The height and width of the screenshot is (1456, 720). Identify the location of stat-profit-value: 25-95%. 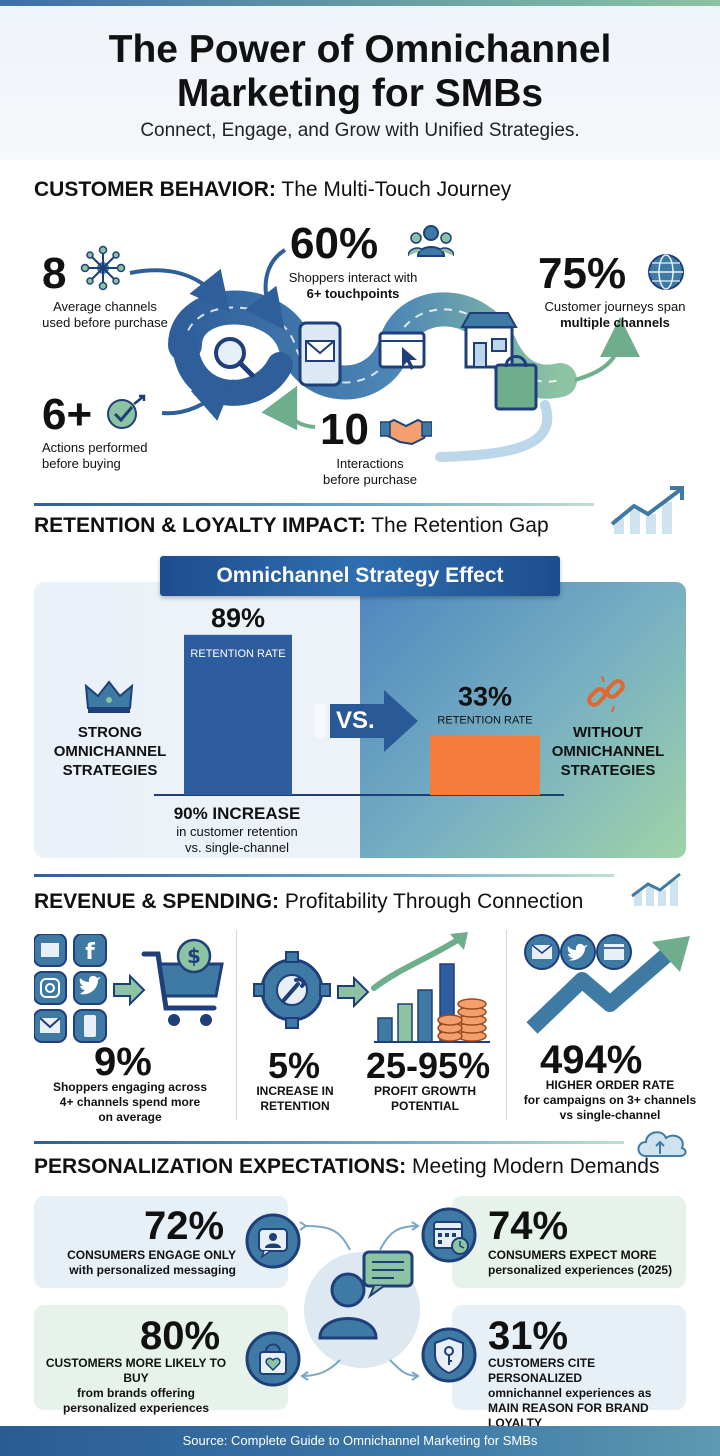
(428, 1065).